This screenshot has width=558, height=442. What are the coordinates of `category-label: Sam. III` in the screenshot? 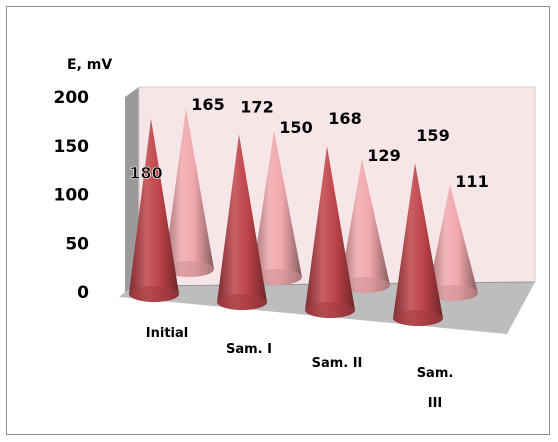 It's located at (435, 388).